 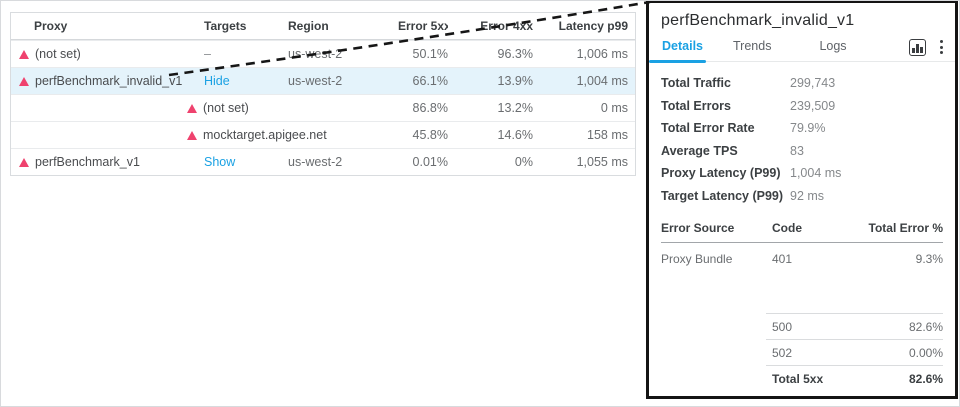 What do you see at coordinates (697, 259) in the screenshot?
I see `error-source-value: Proxy Bundle` at bounding box center [697, 259].